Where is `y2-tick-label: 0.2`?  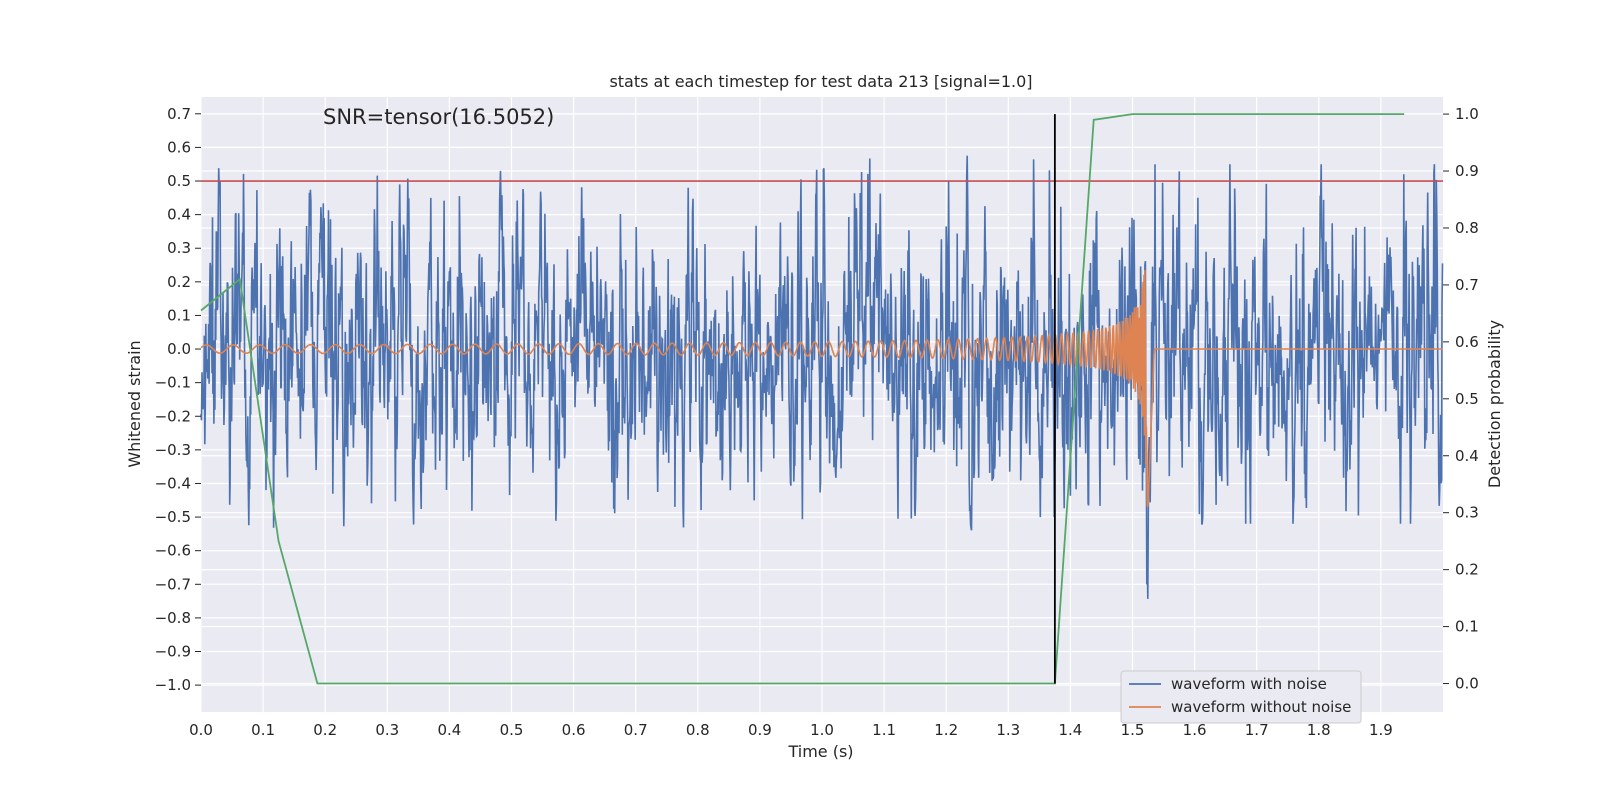
y2-tick-label: 0.2 is located at coordinates (1467, 570).